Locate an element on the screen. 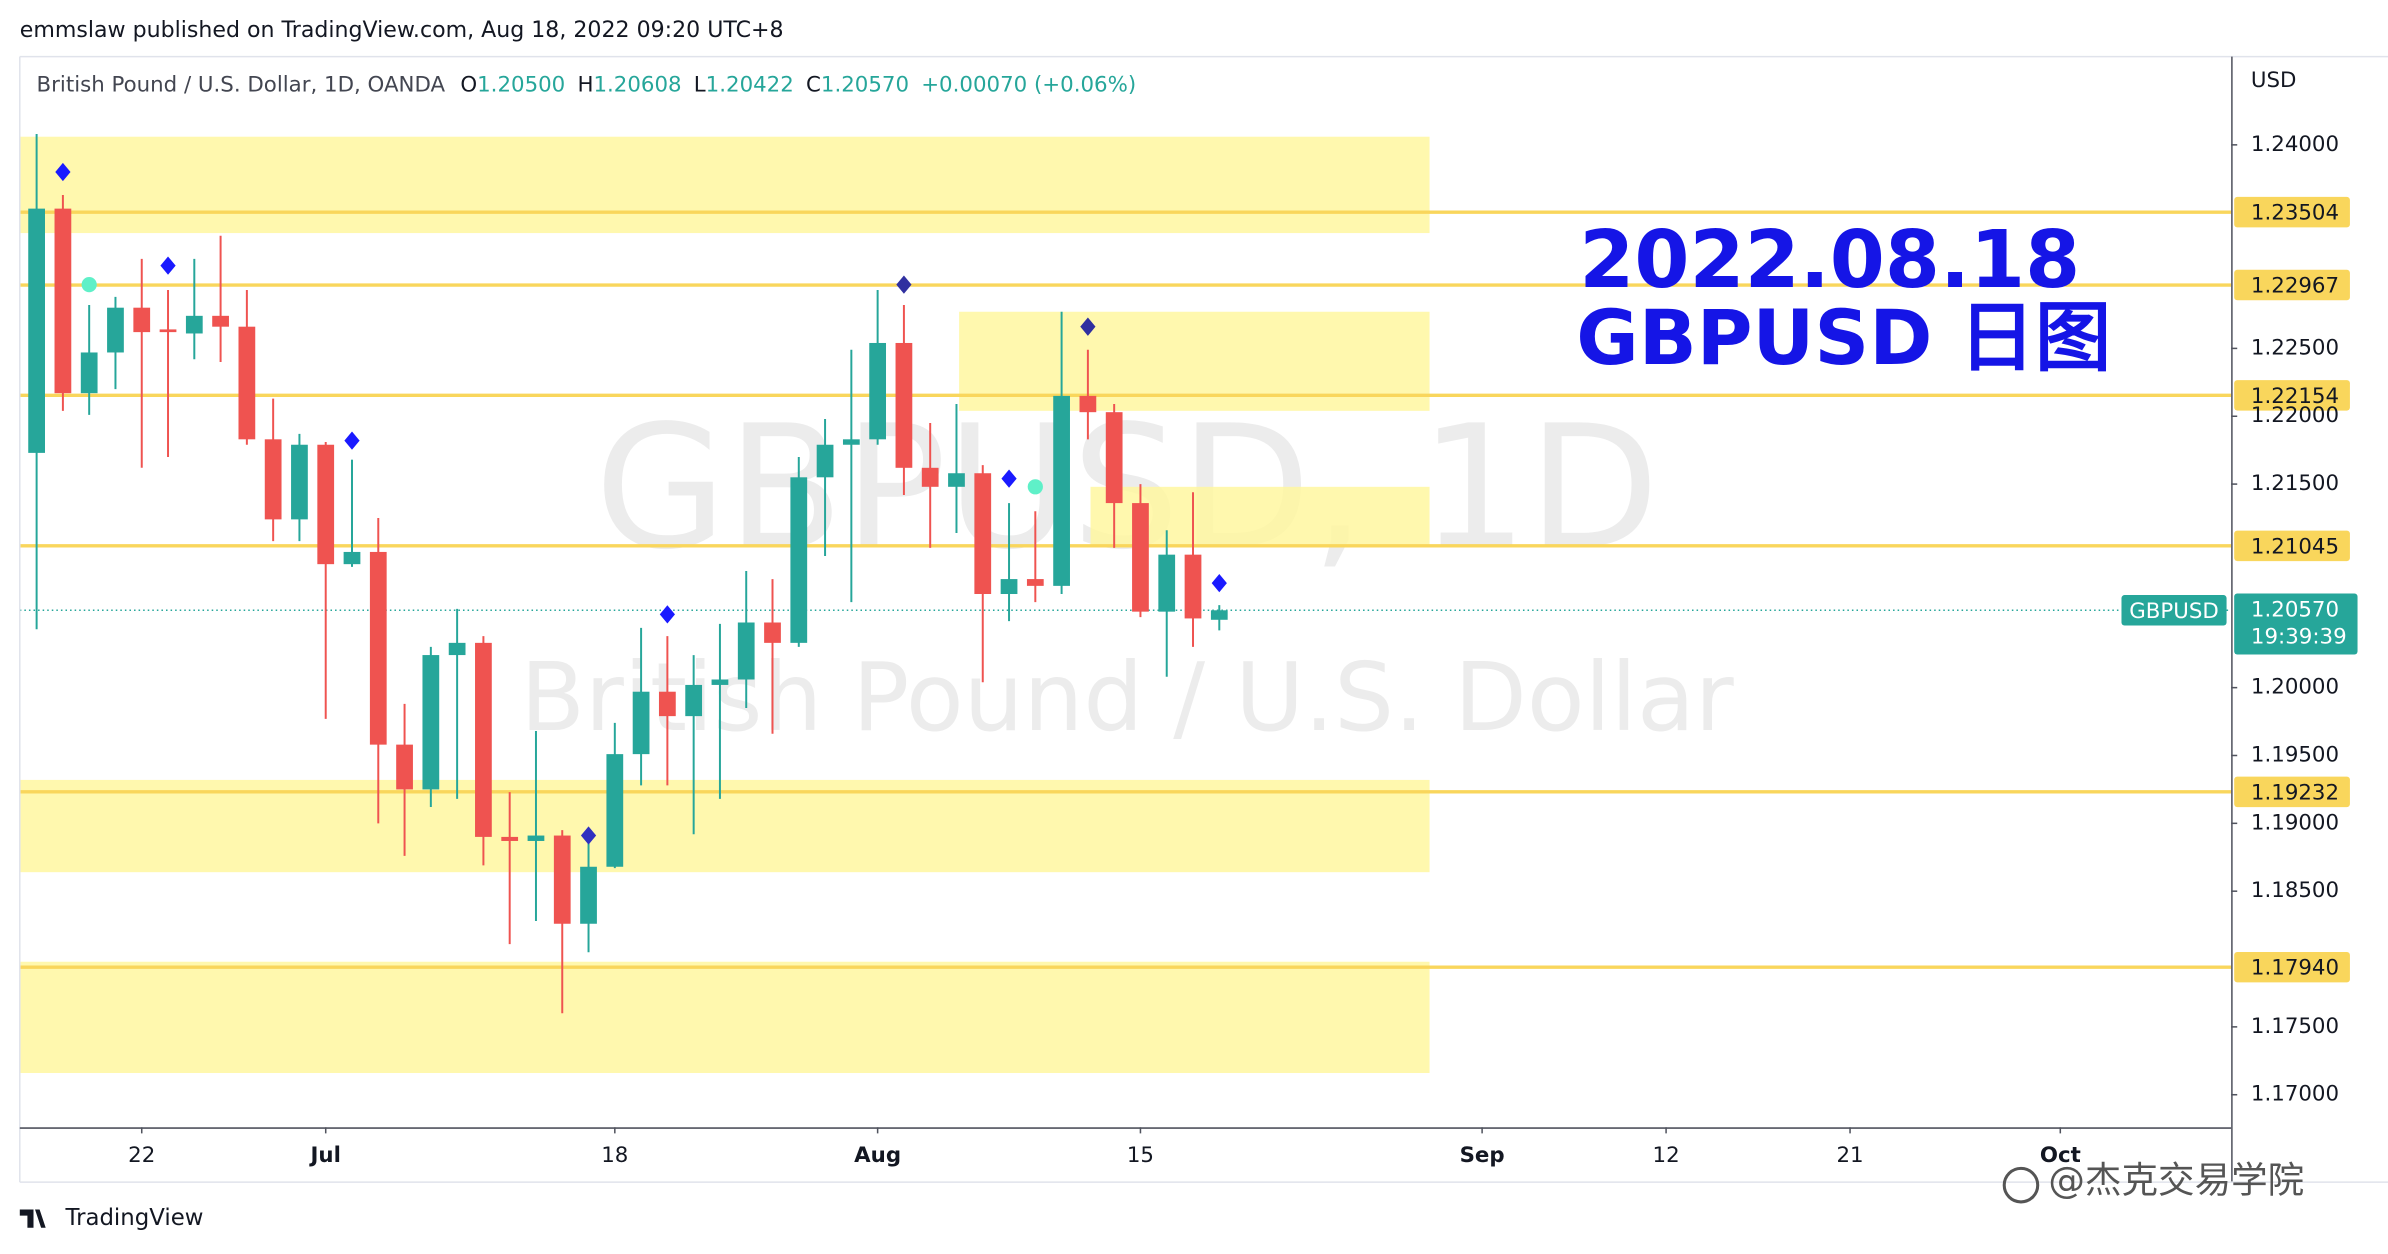 This screenshot has width=2388, height=1254. watermark-description: British Pound / U.S. Dollar is located at coordinates (1127, 698).